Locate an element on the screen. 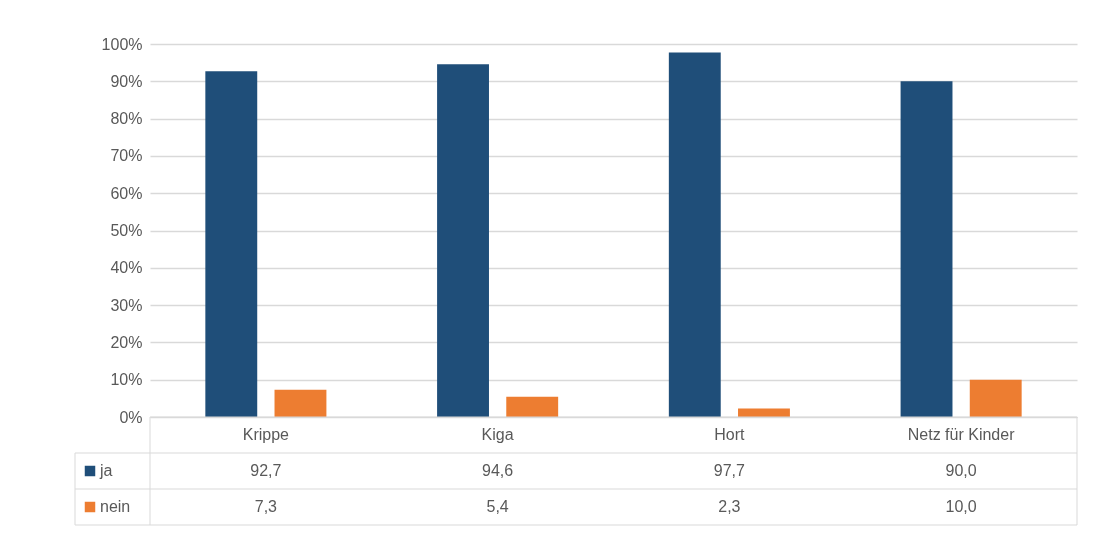 This screenshot has width=1110, height=534. data-label: 94,6 is located at coordinates (498, 470).